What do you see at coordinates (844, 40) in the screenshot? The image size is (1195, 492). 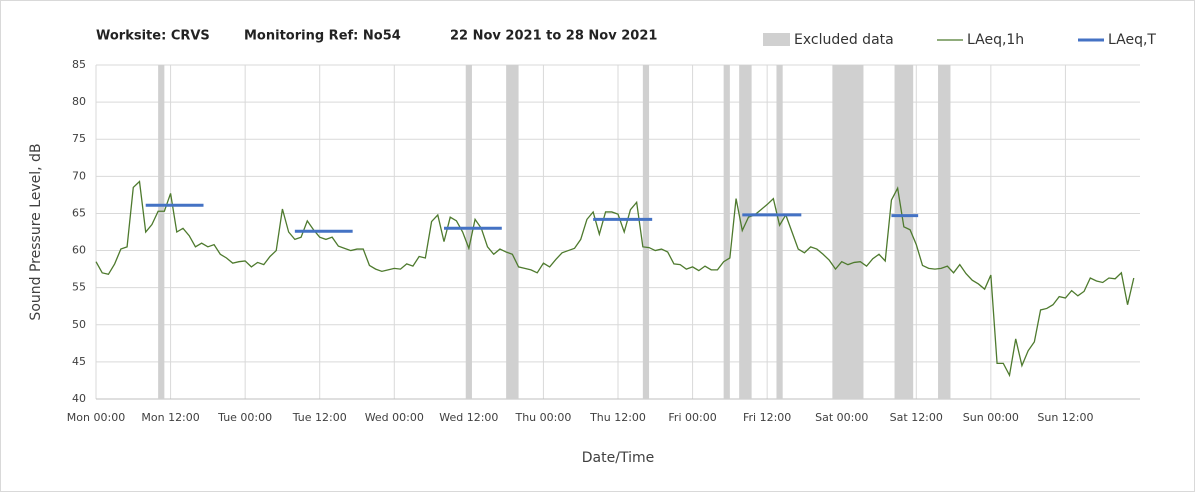 I see `legend-label: Excluded data` at bounding box center [844, 40].